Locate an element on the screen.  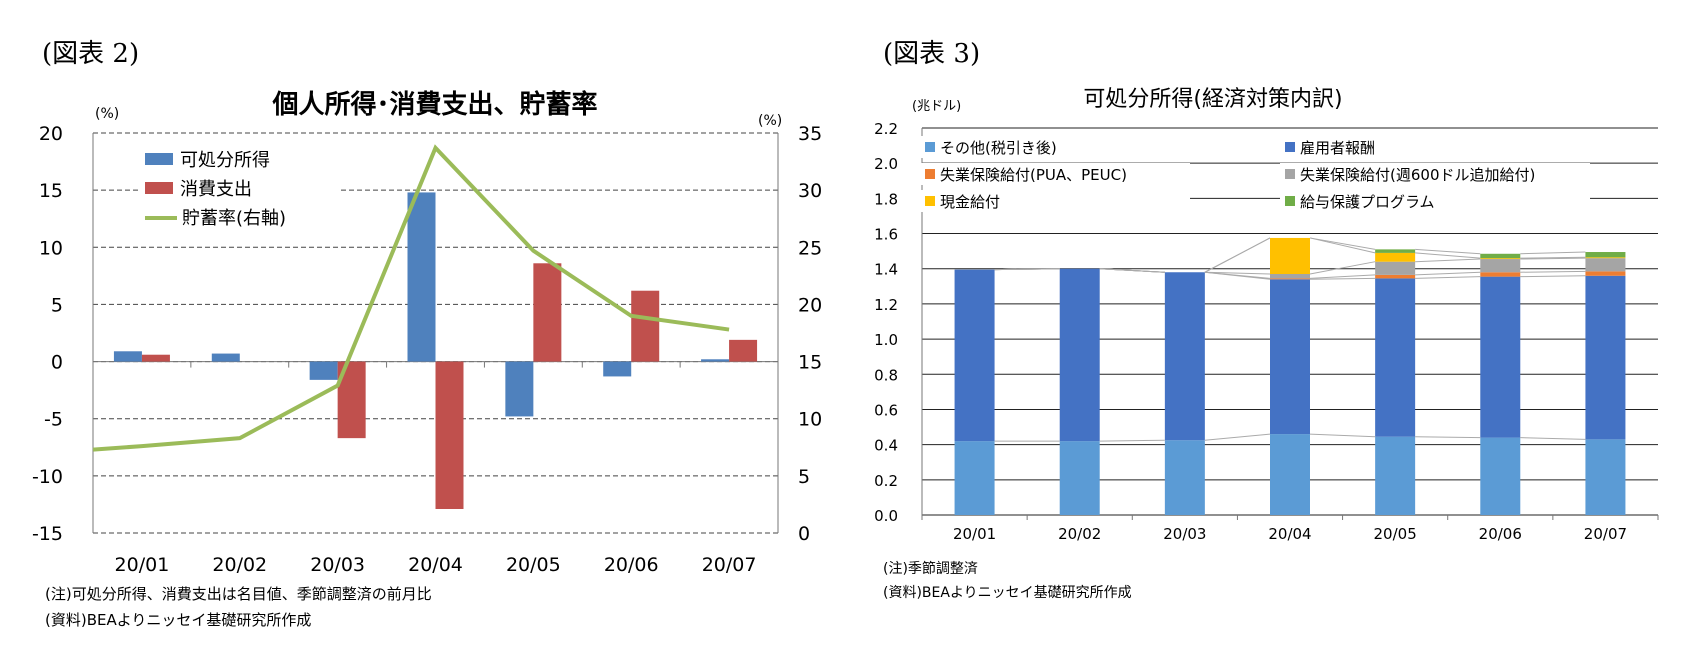
chart1-right-tick: 10 is located at coordinates (810, 420).